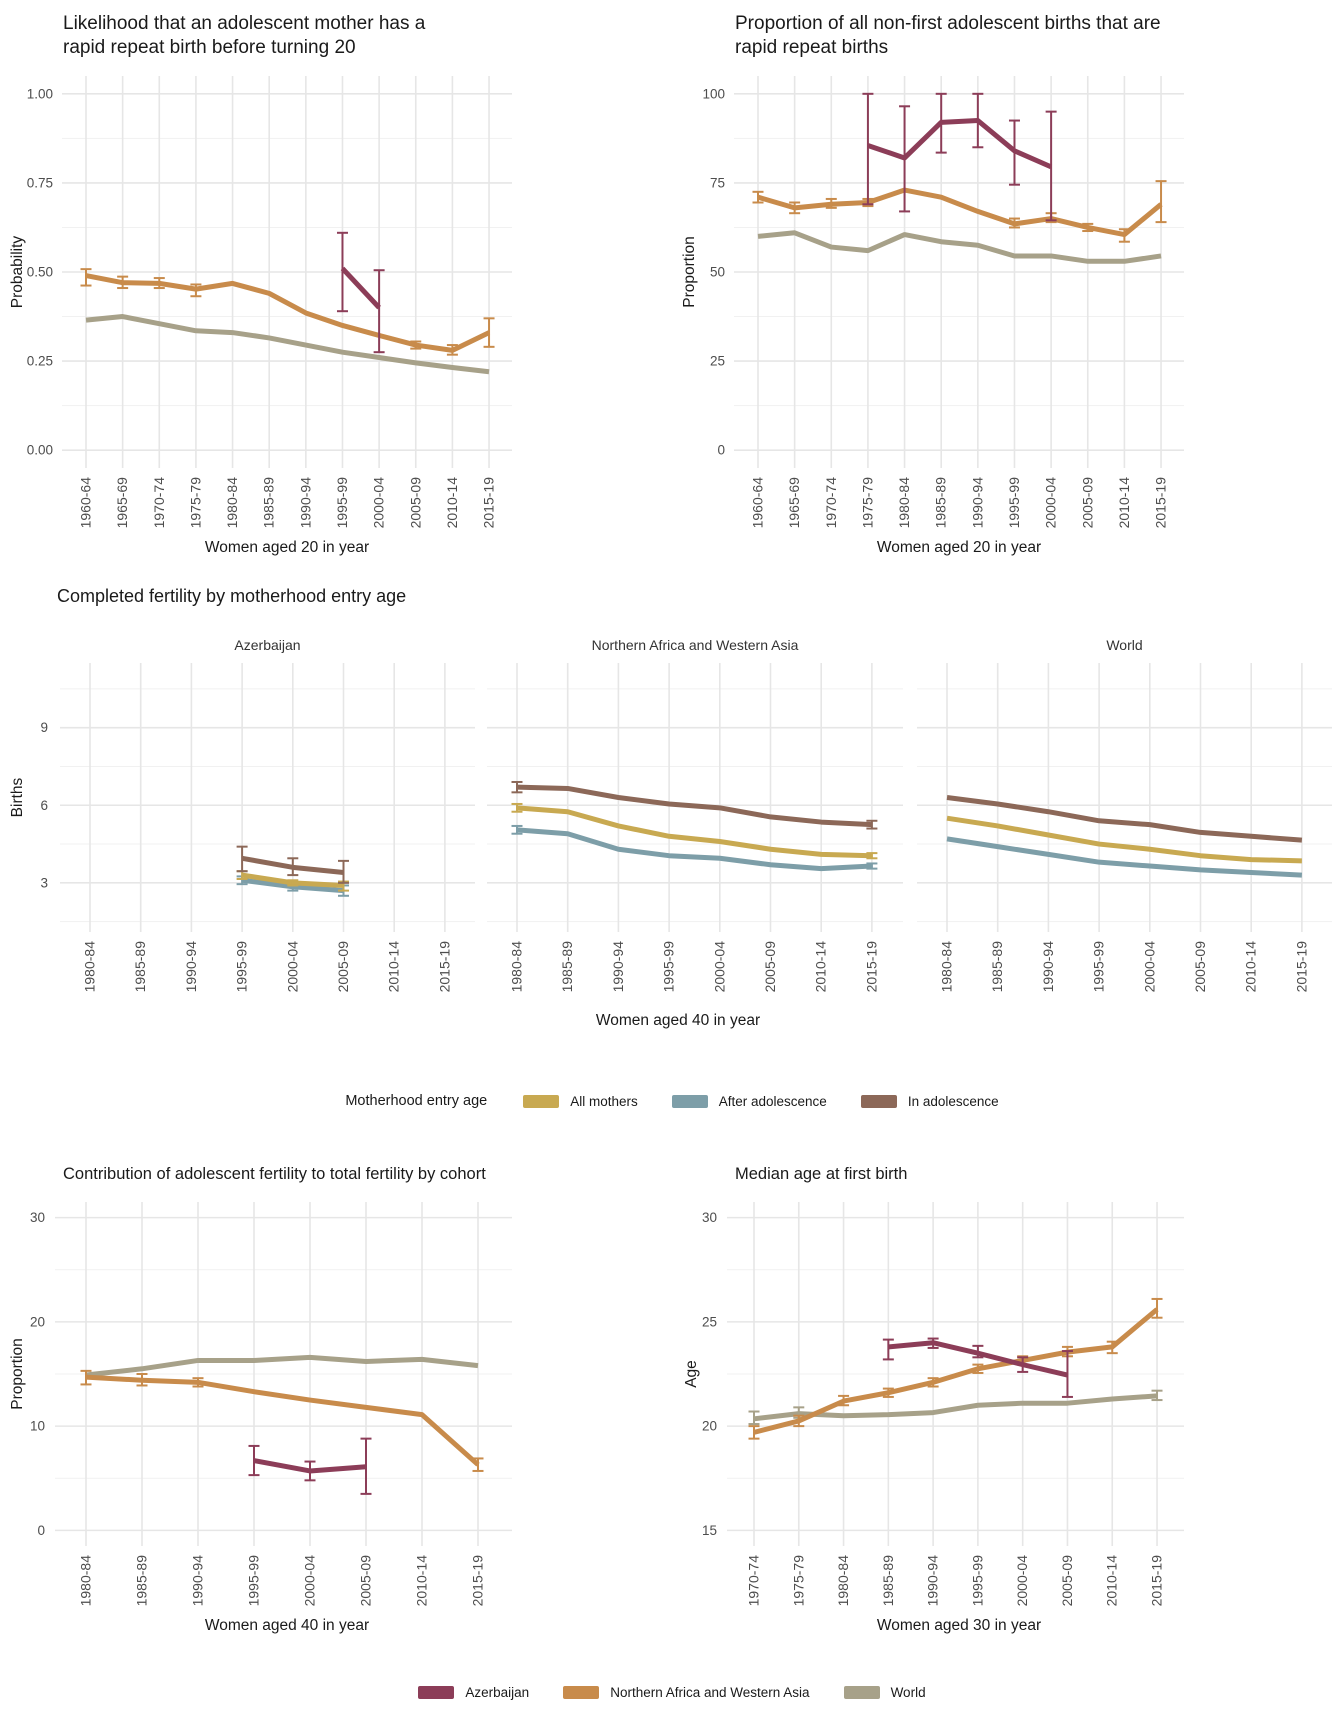  I want to click on legend-label: After adolescence, so click(772, 1101).